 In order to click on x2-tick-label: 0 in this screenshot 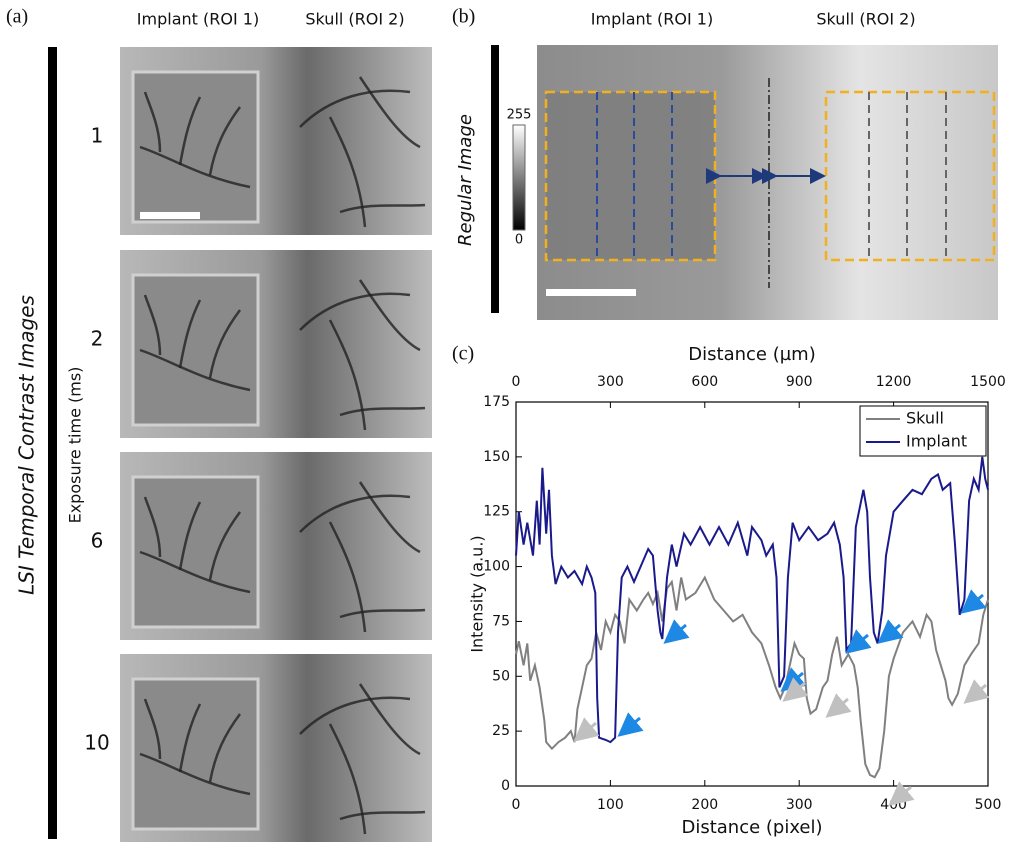, I will do `click(516, 382)`.